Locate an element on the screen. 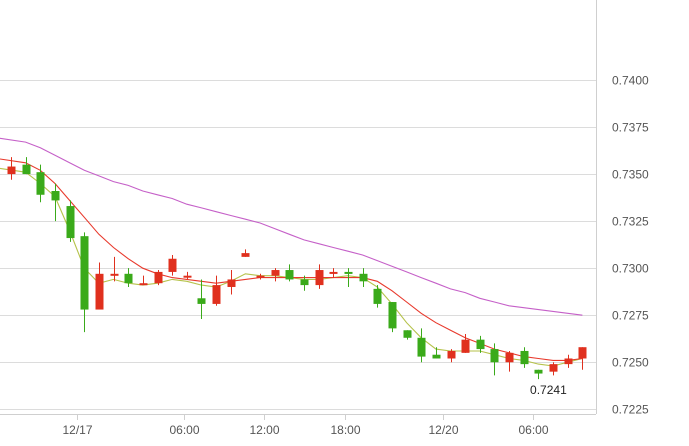 The image size is (689, 446). y-tick-label: 0.7300 is located at coordinates (630, 269).